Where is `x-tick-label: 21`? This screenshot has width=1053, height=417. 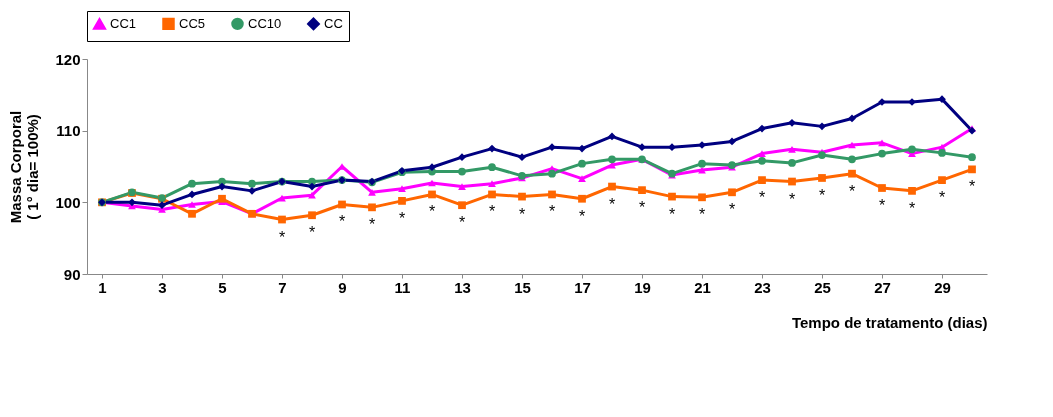
x-tick-label: 21 is located at coordinates (702, 287).